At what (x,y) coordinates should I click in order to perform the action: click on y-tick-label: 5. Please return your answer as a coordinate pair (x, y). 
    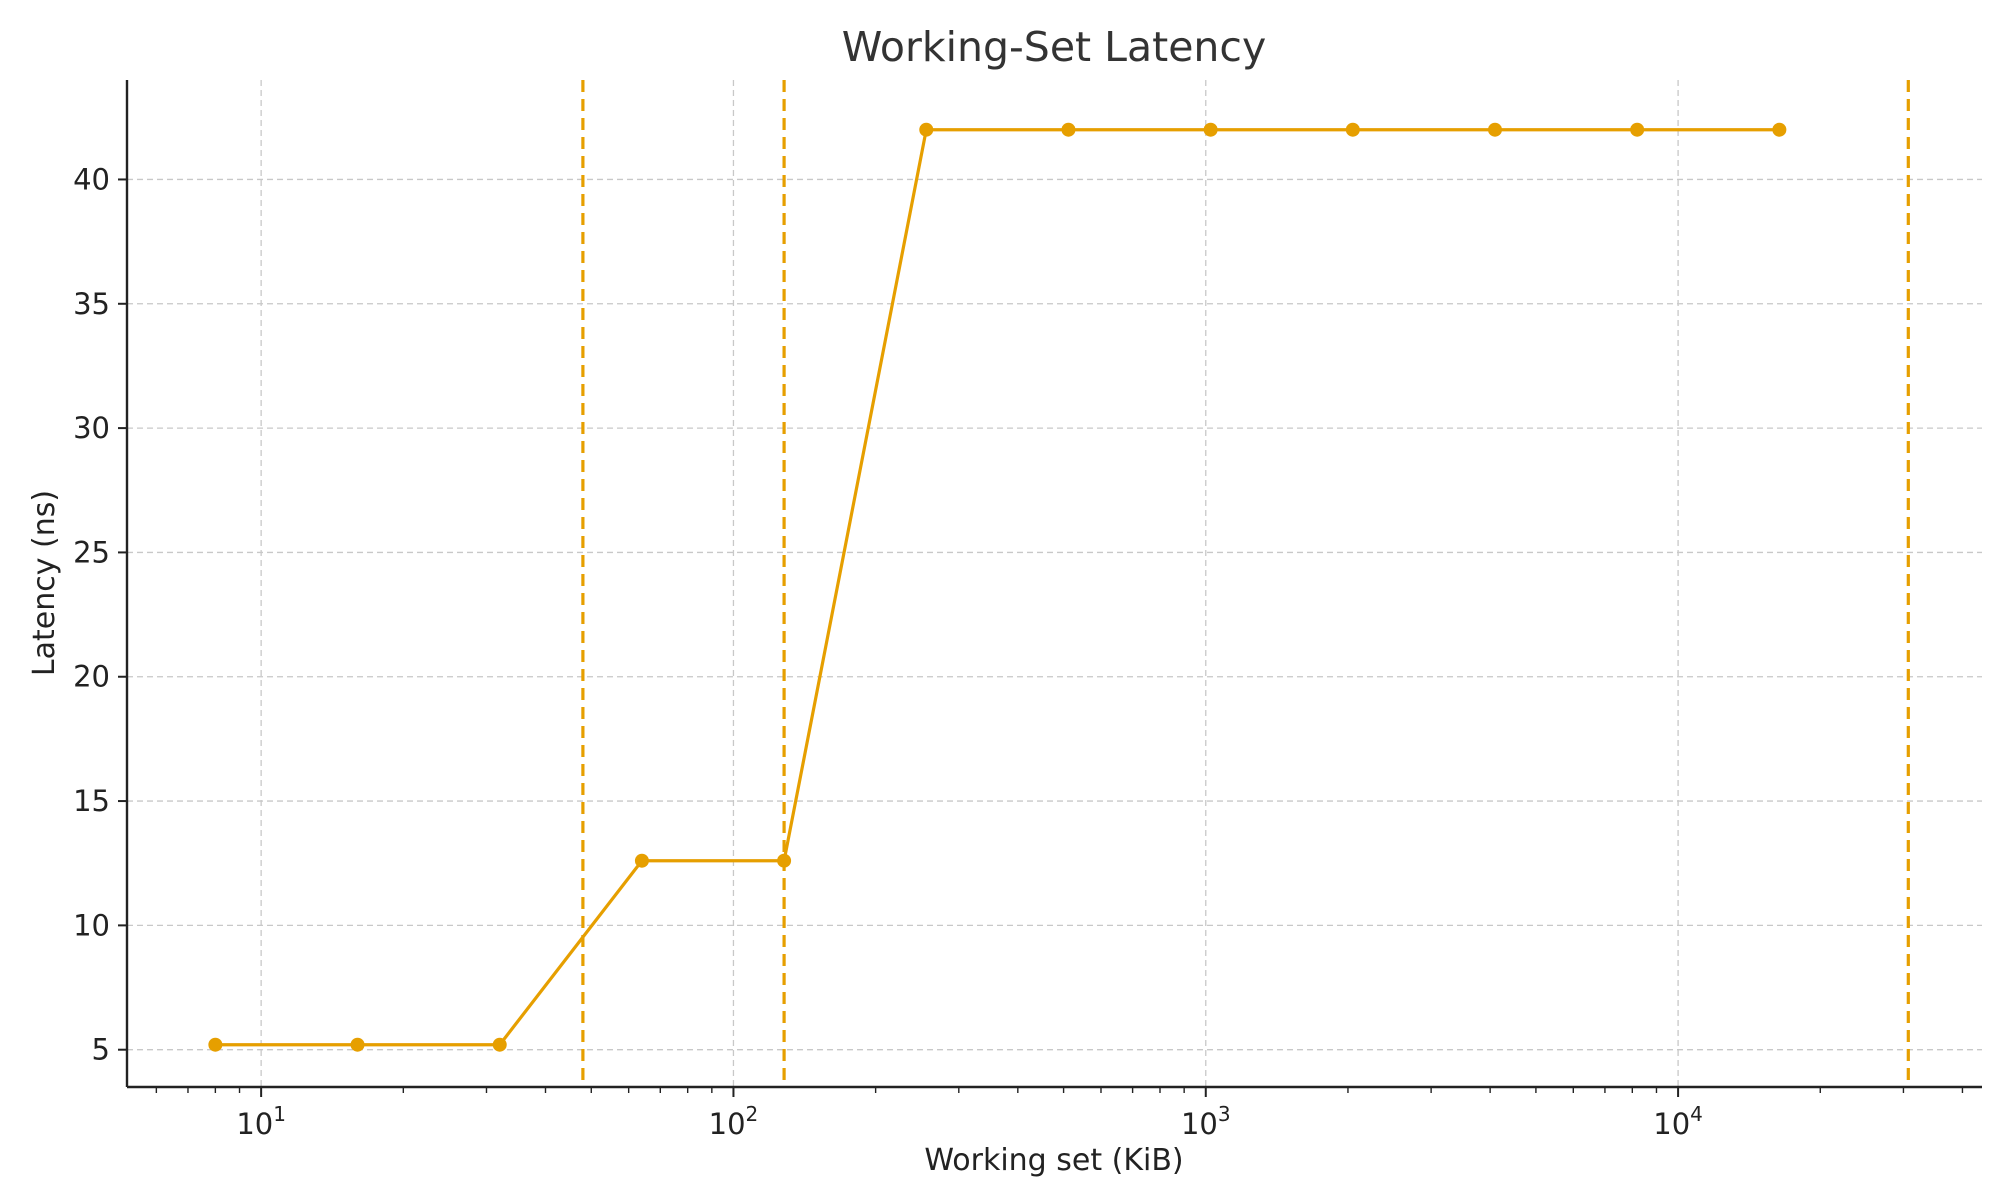
    Looking at the image, I should click on (101, 1050).